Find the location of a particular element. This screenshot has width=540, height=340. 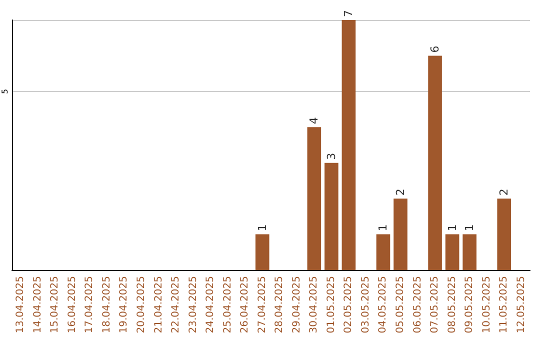

data-label: 7 is located at coordinates (349, 13).